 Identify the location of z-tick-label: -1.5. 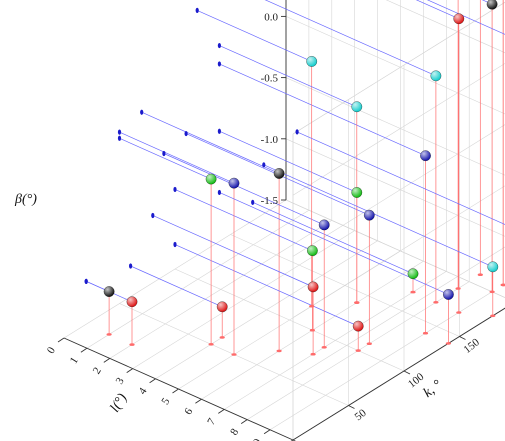
(270, 201).